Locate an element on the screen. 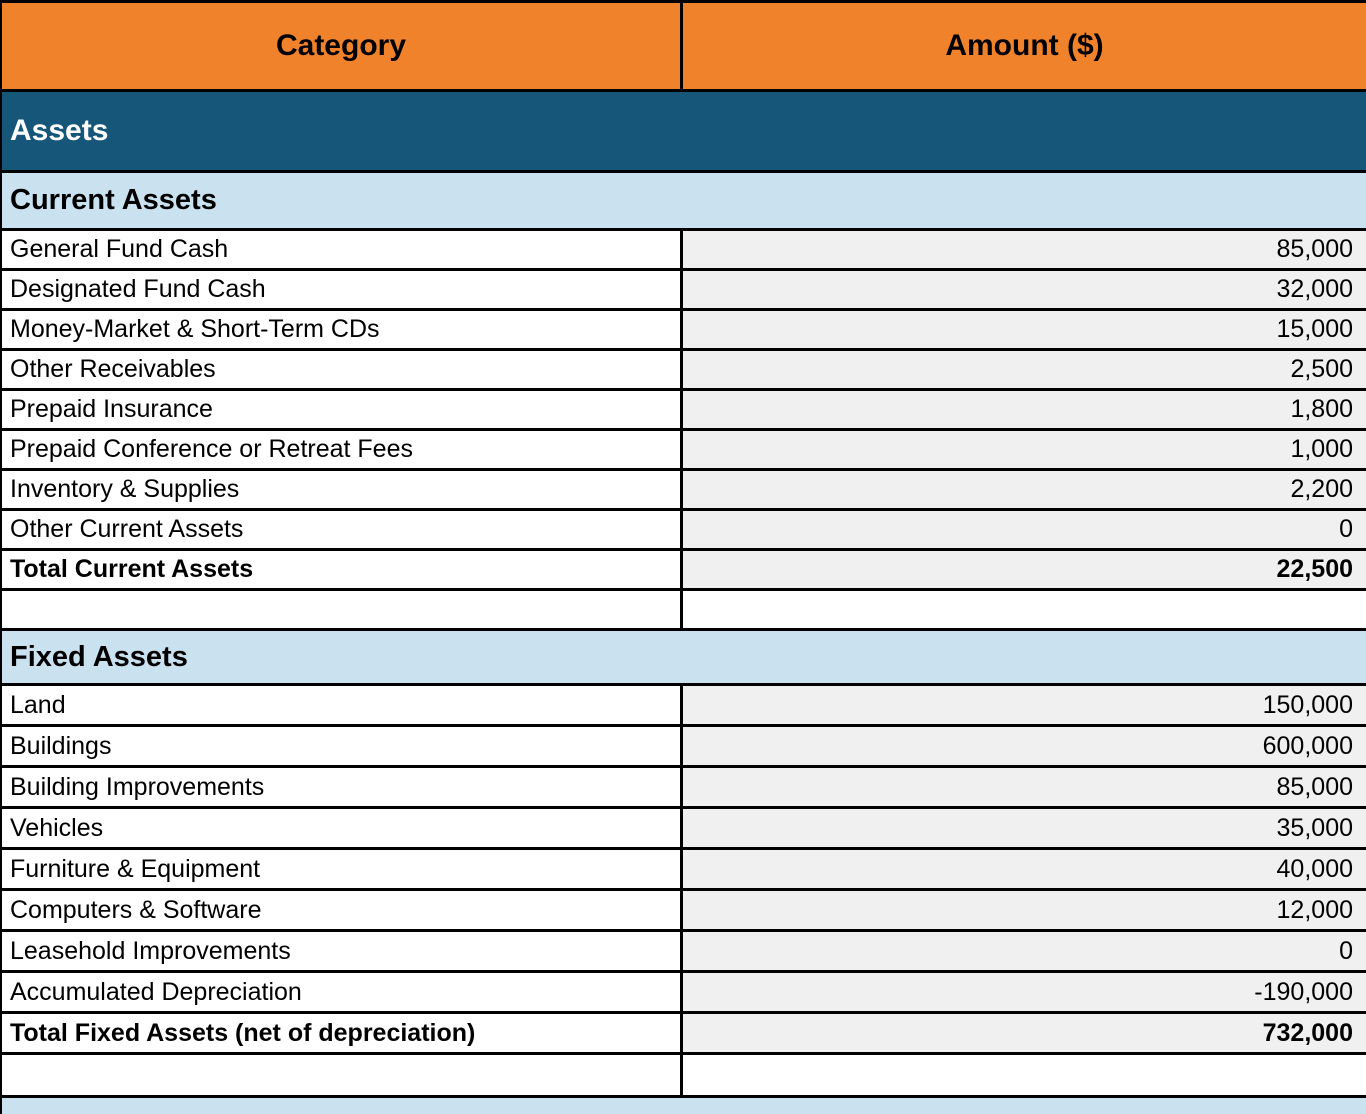 This screenshot has height=1114, width=1366. table-row: Other Current Assets 0 is located at coordinates (684, 531).